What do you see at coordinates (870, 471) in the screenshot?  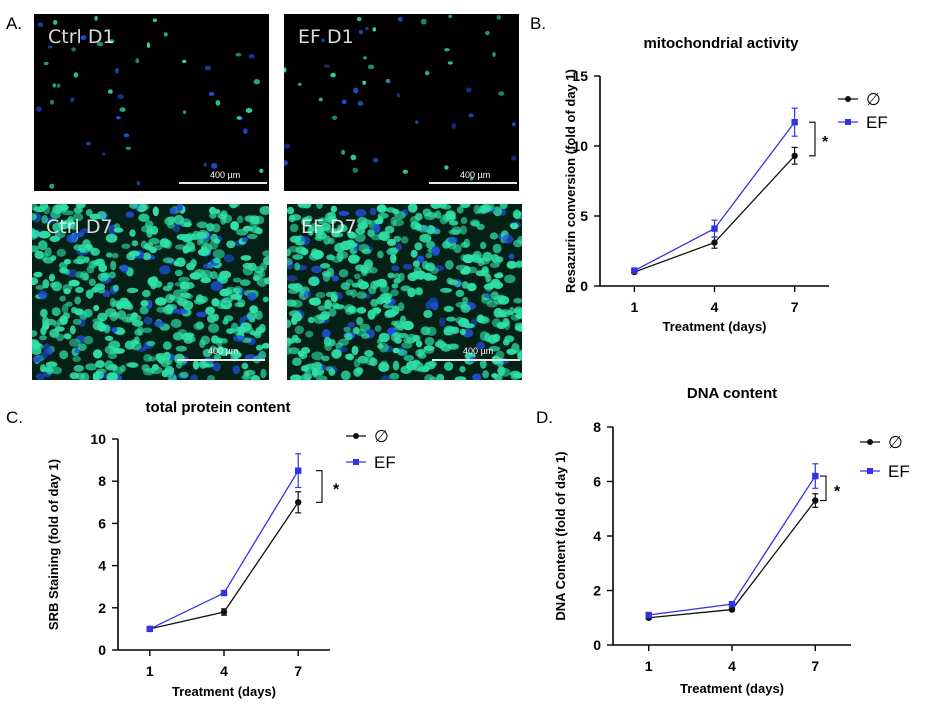 I see `legend-marker` at bounding box center [870, 471].